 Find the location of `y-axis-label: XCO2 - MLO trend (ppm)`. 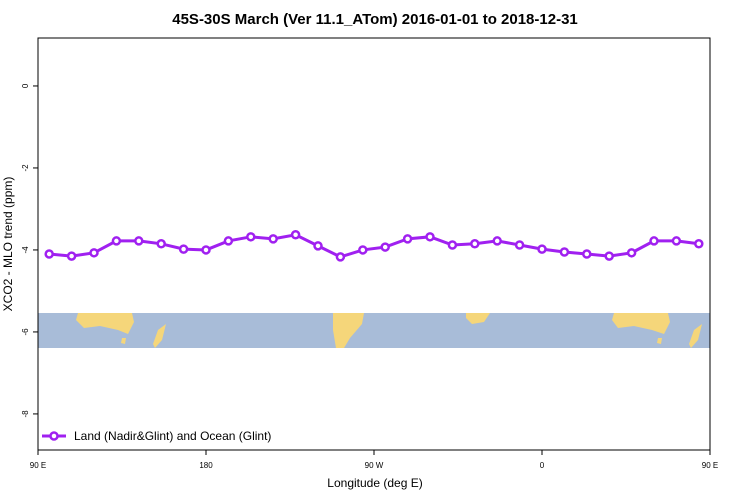

y-axis-label: XCO2 - MLO trend (ppm) is located at coordinates (8, 244).